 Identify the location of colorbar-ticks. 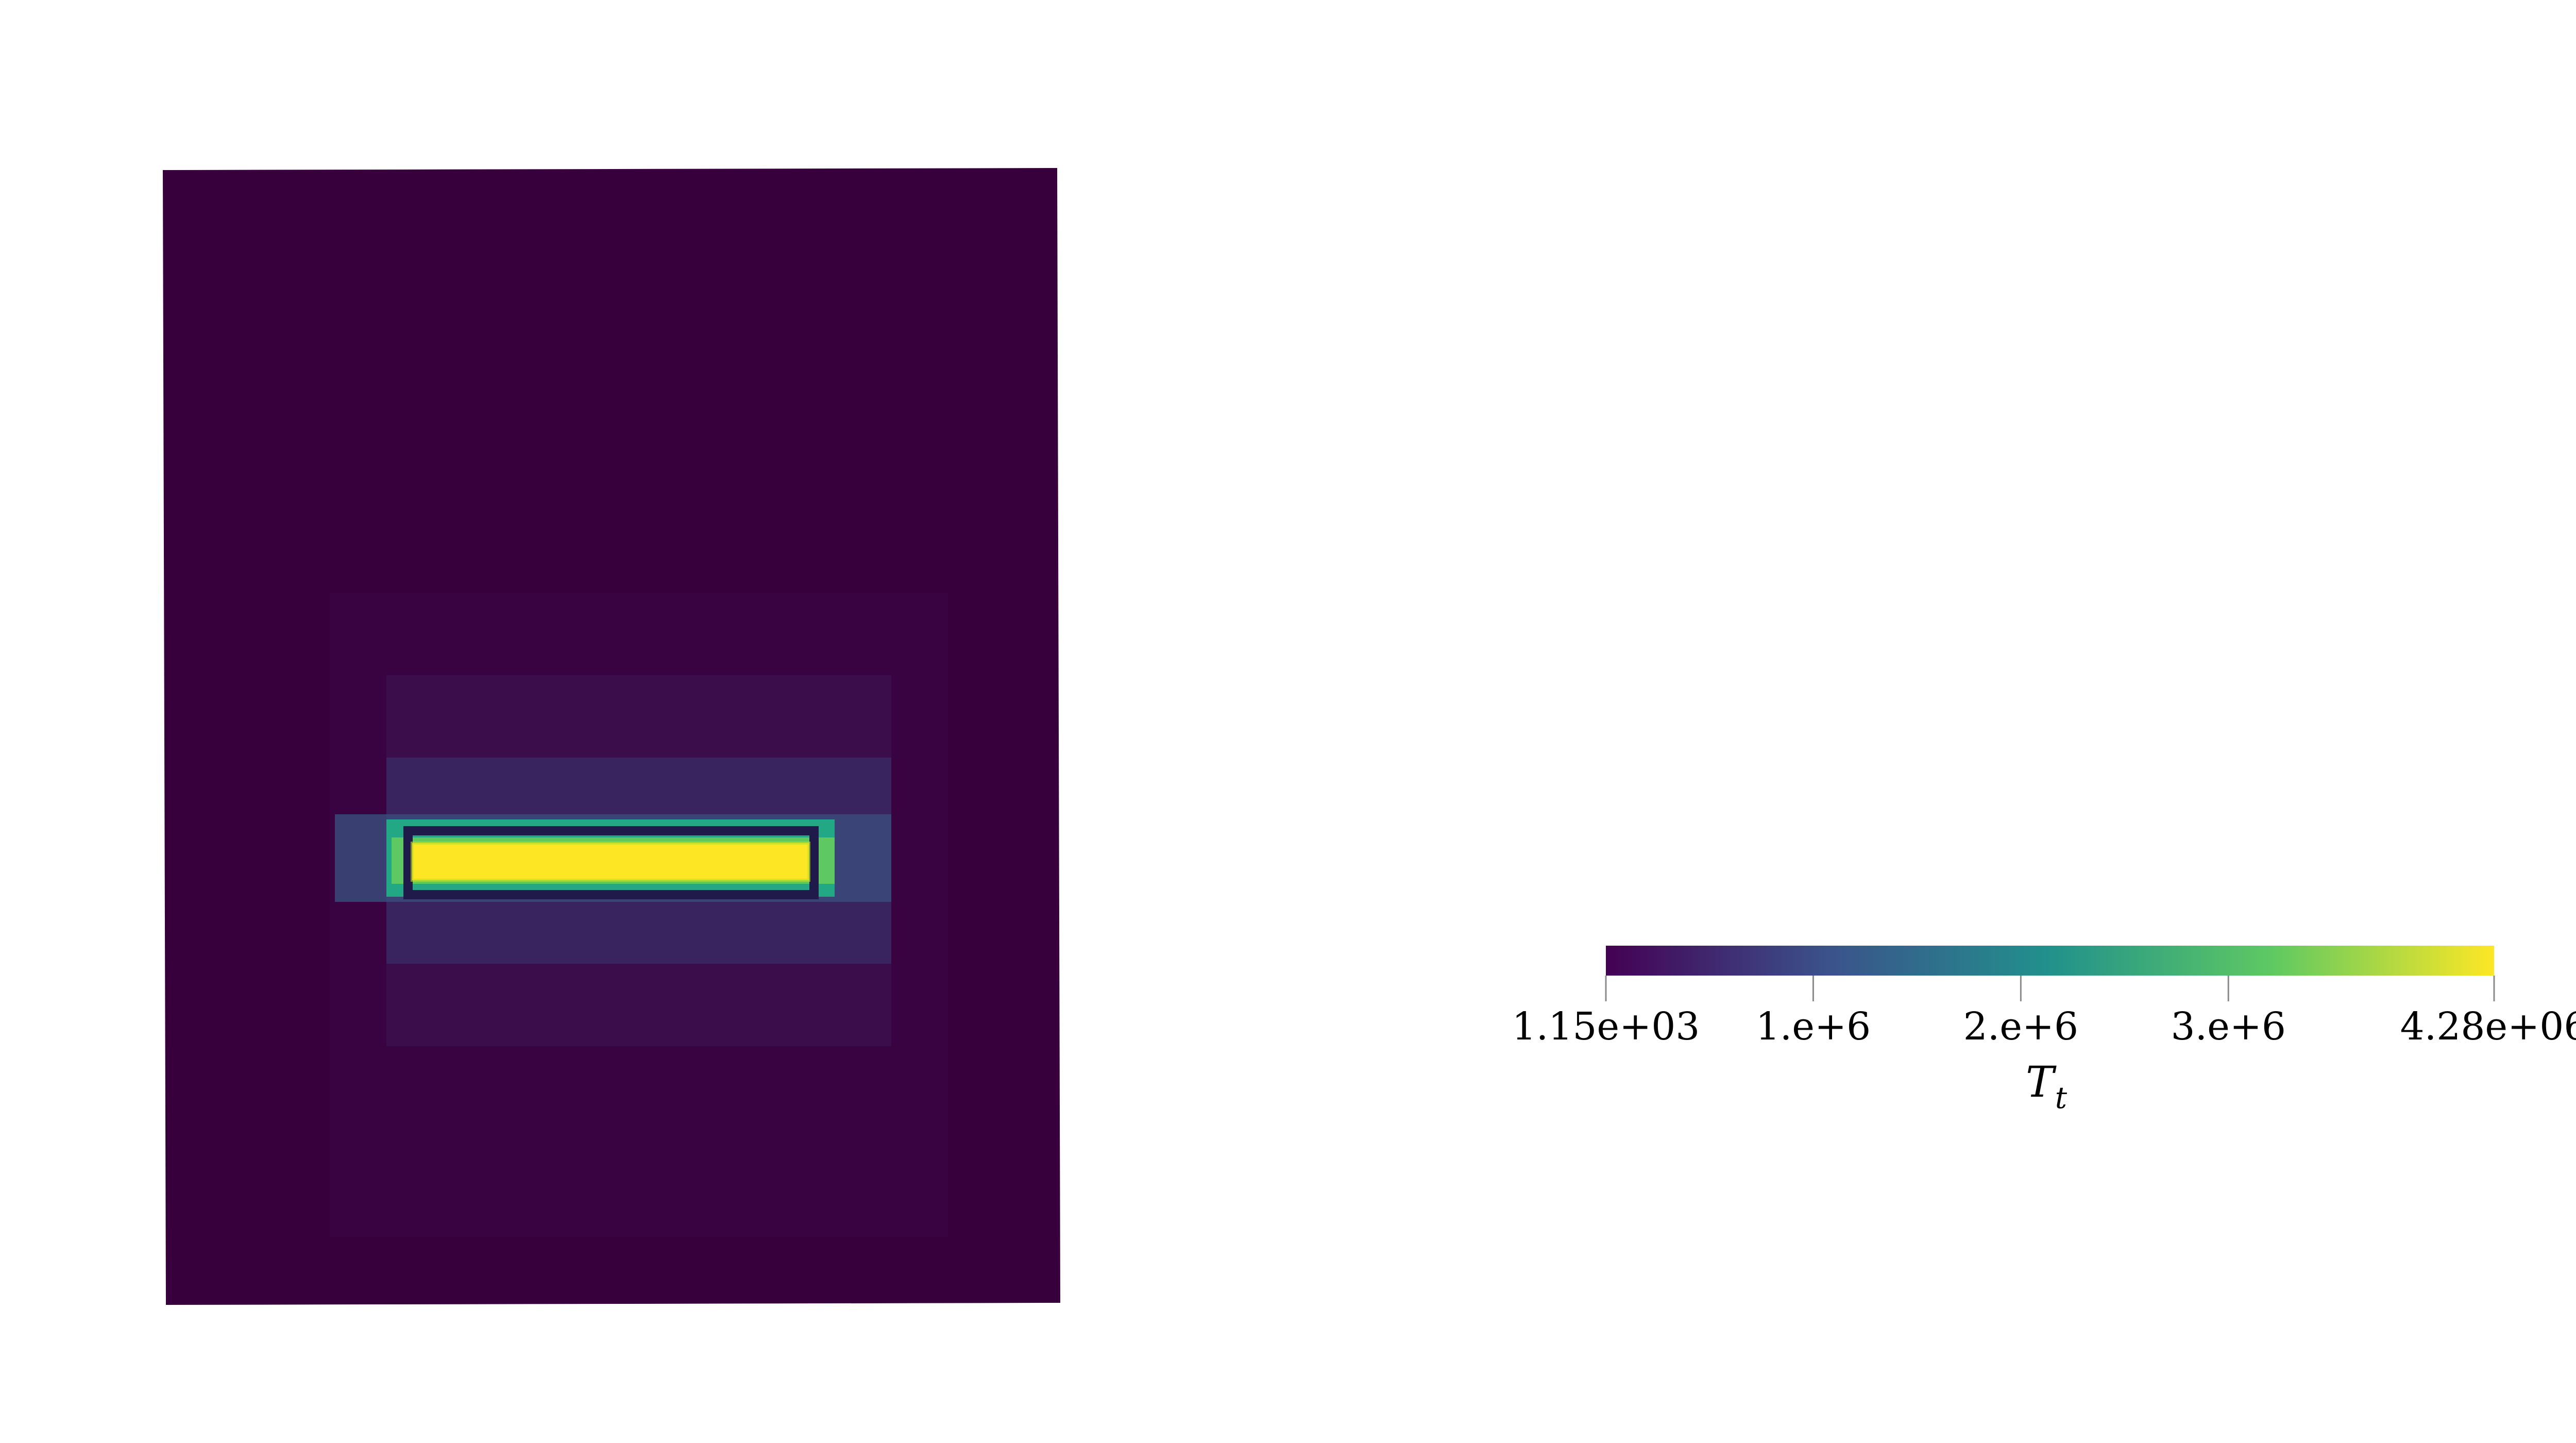
(2050, 988).